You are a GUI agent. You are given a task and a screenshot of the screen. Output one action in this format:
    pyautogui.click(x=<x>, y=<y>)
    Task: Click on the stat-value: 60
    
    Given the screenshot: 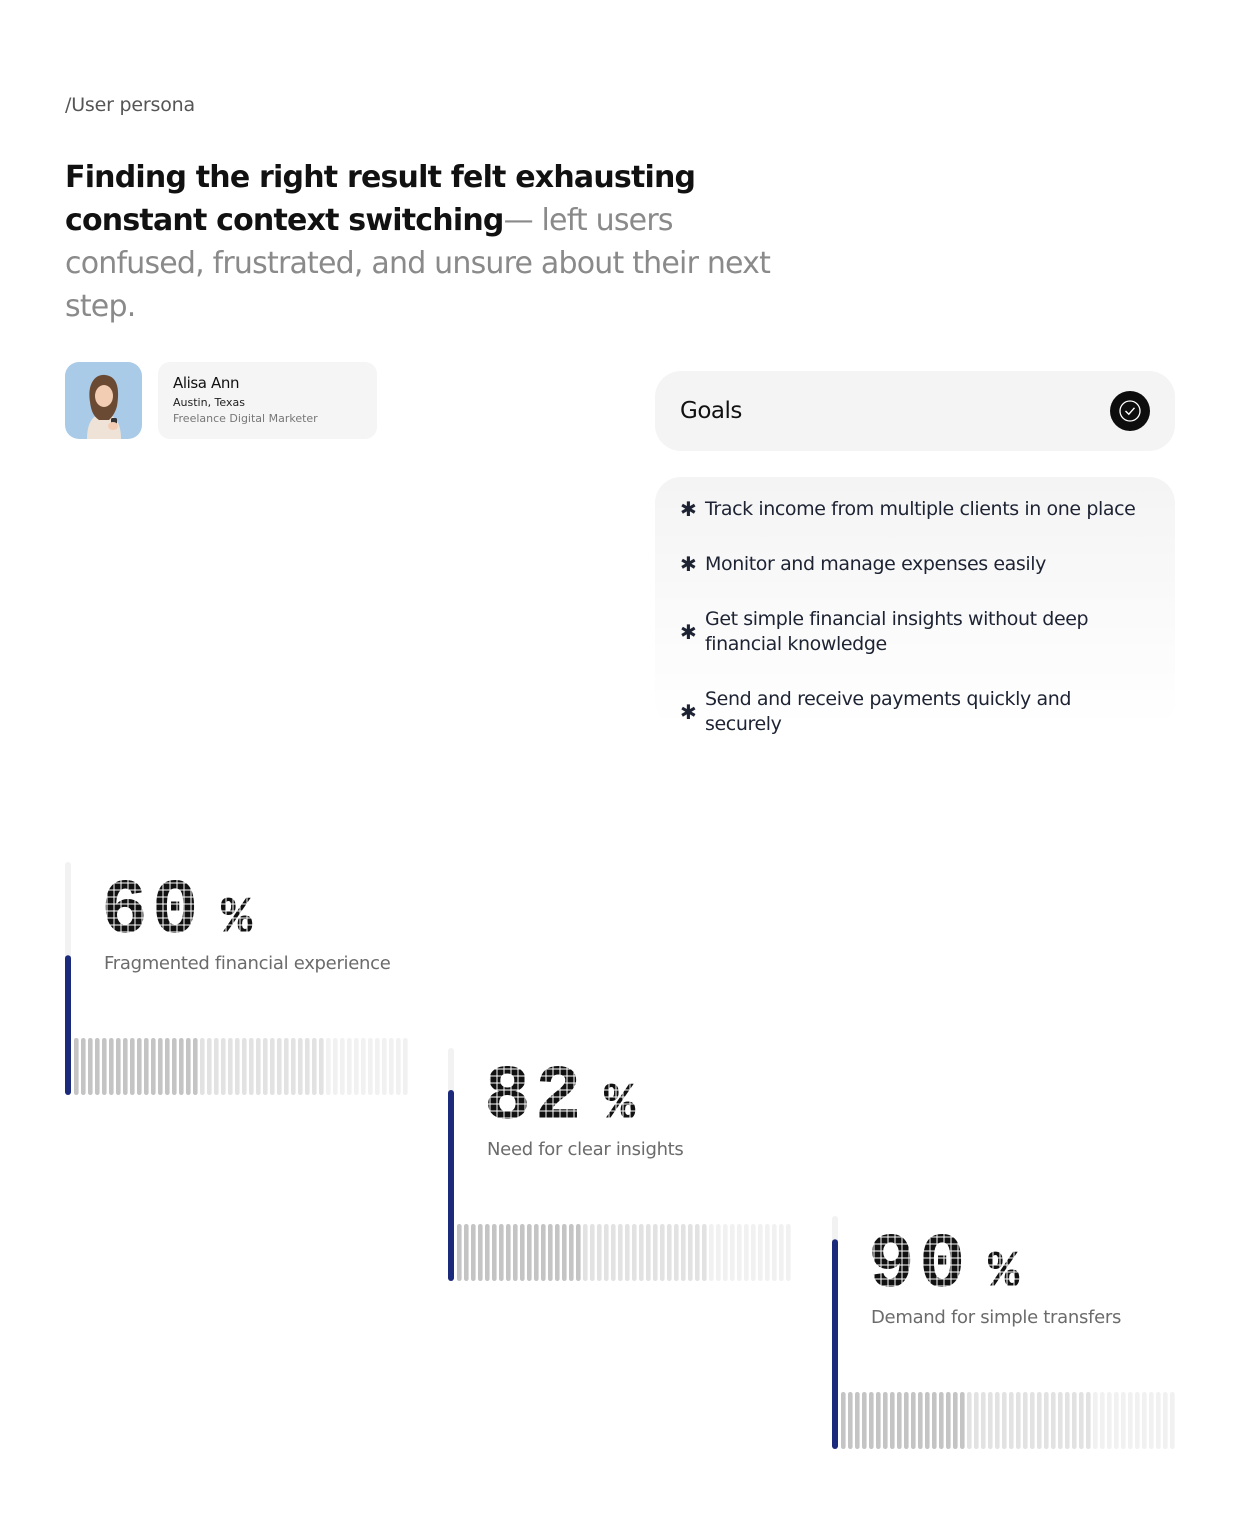 What is the action you would take?
    pyautogui.click(x=152, y=912)
    